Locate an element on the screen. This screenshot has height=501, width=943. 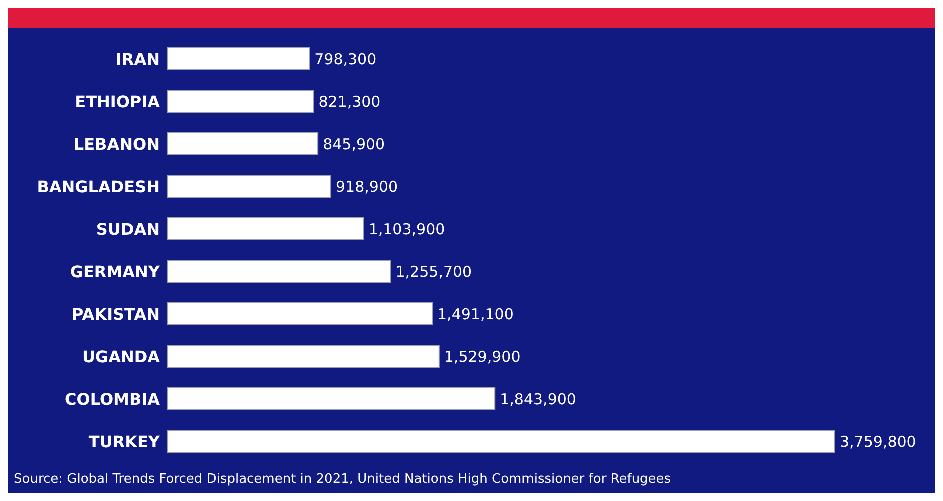
data-label: 845,900 is located at coordinates (354, 144).